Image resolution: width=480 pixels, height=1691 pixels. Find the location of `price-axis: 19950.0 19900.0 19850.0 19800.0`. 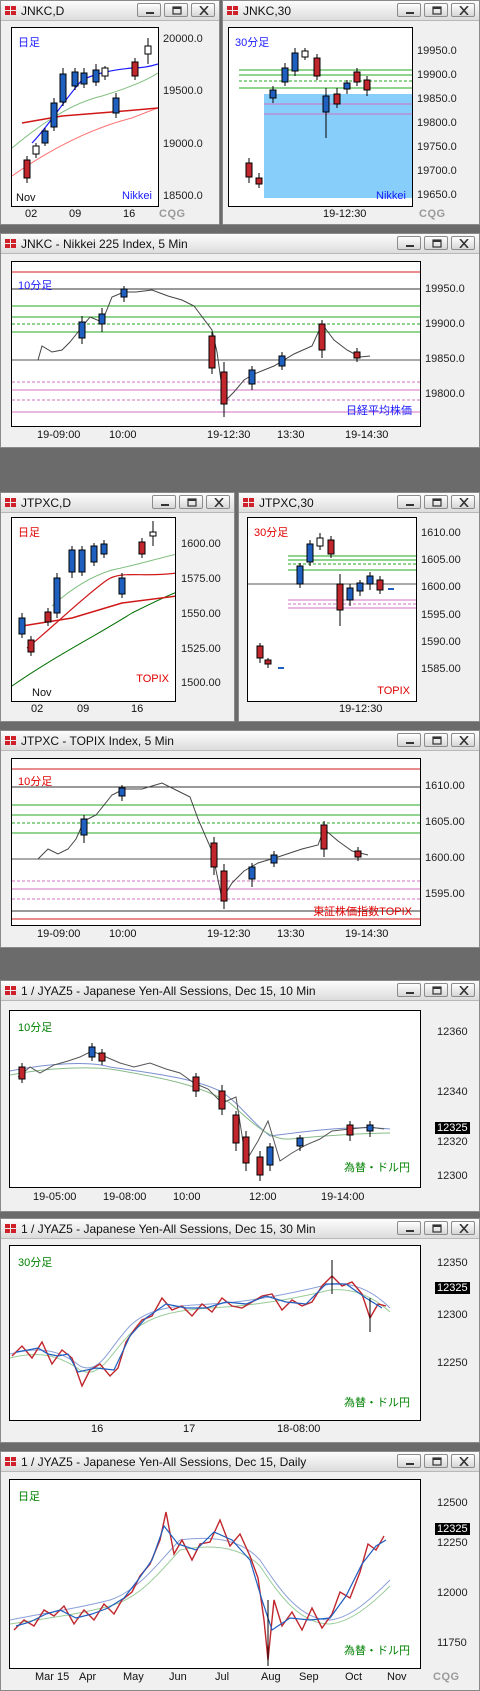

price-axis: 19950.0 19900.0 19850.0 19800.0 is located at coordinates (452, 344).